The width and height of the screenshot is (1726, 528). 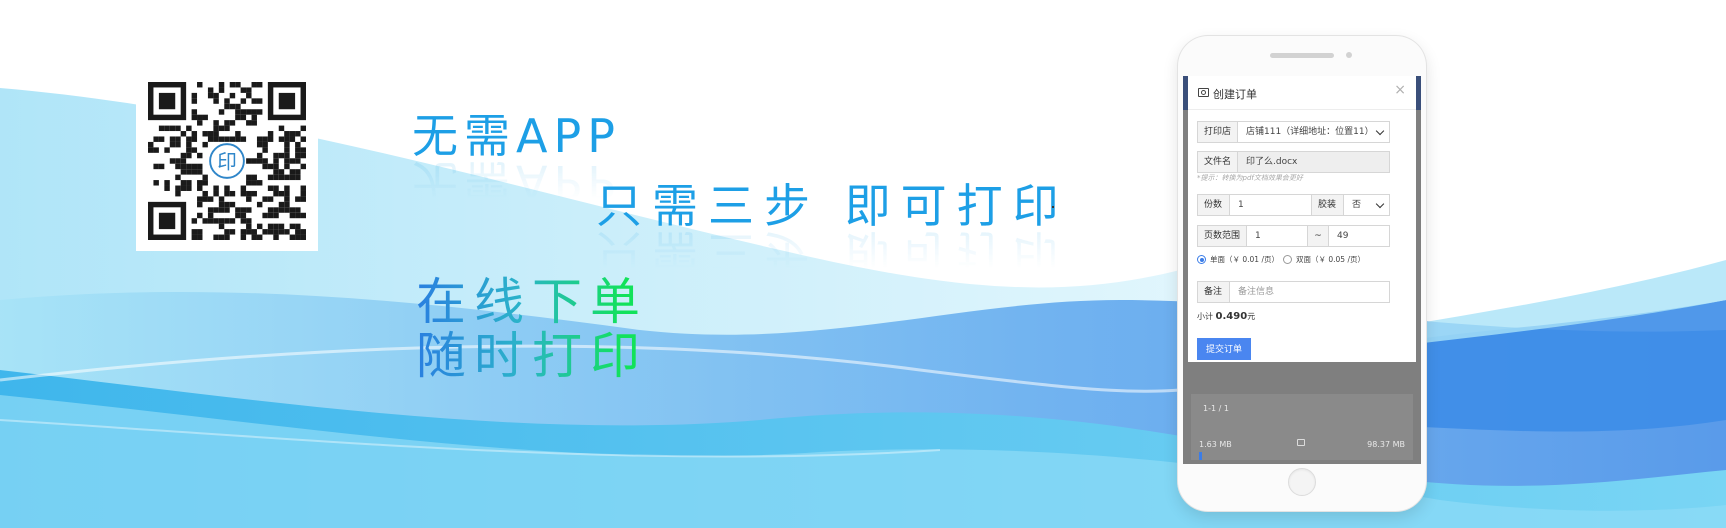 I want to click on background-page: 1-1 / 1 1.63 MB 98.37 MB, so click(x=1302, y=427).